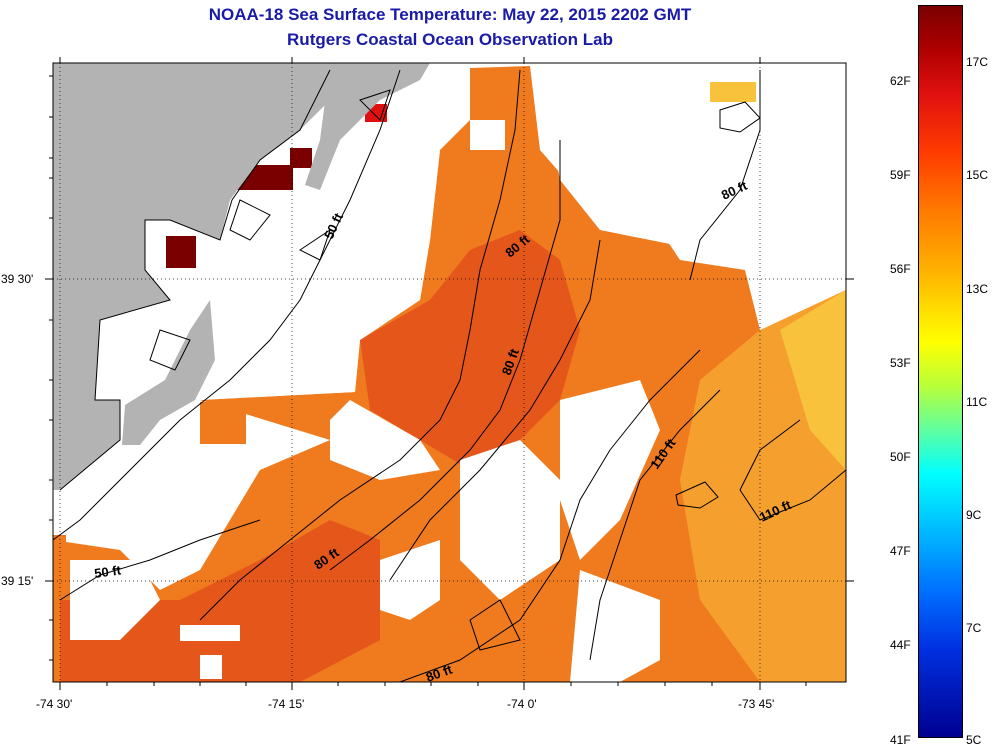  What do you see at coordinates (900, 175) in the screenshot?
I see `colorbar-label-f: 59F` at bounding box center [900, 175].